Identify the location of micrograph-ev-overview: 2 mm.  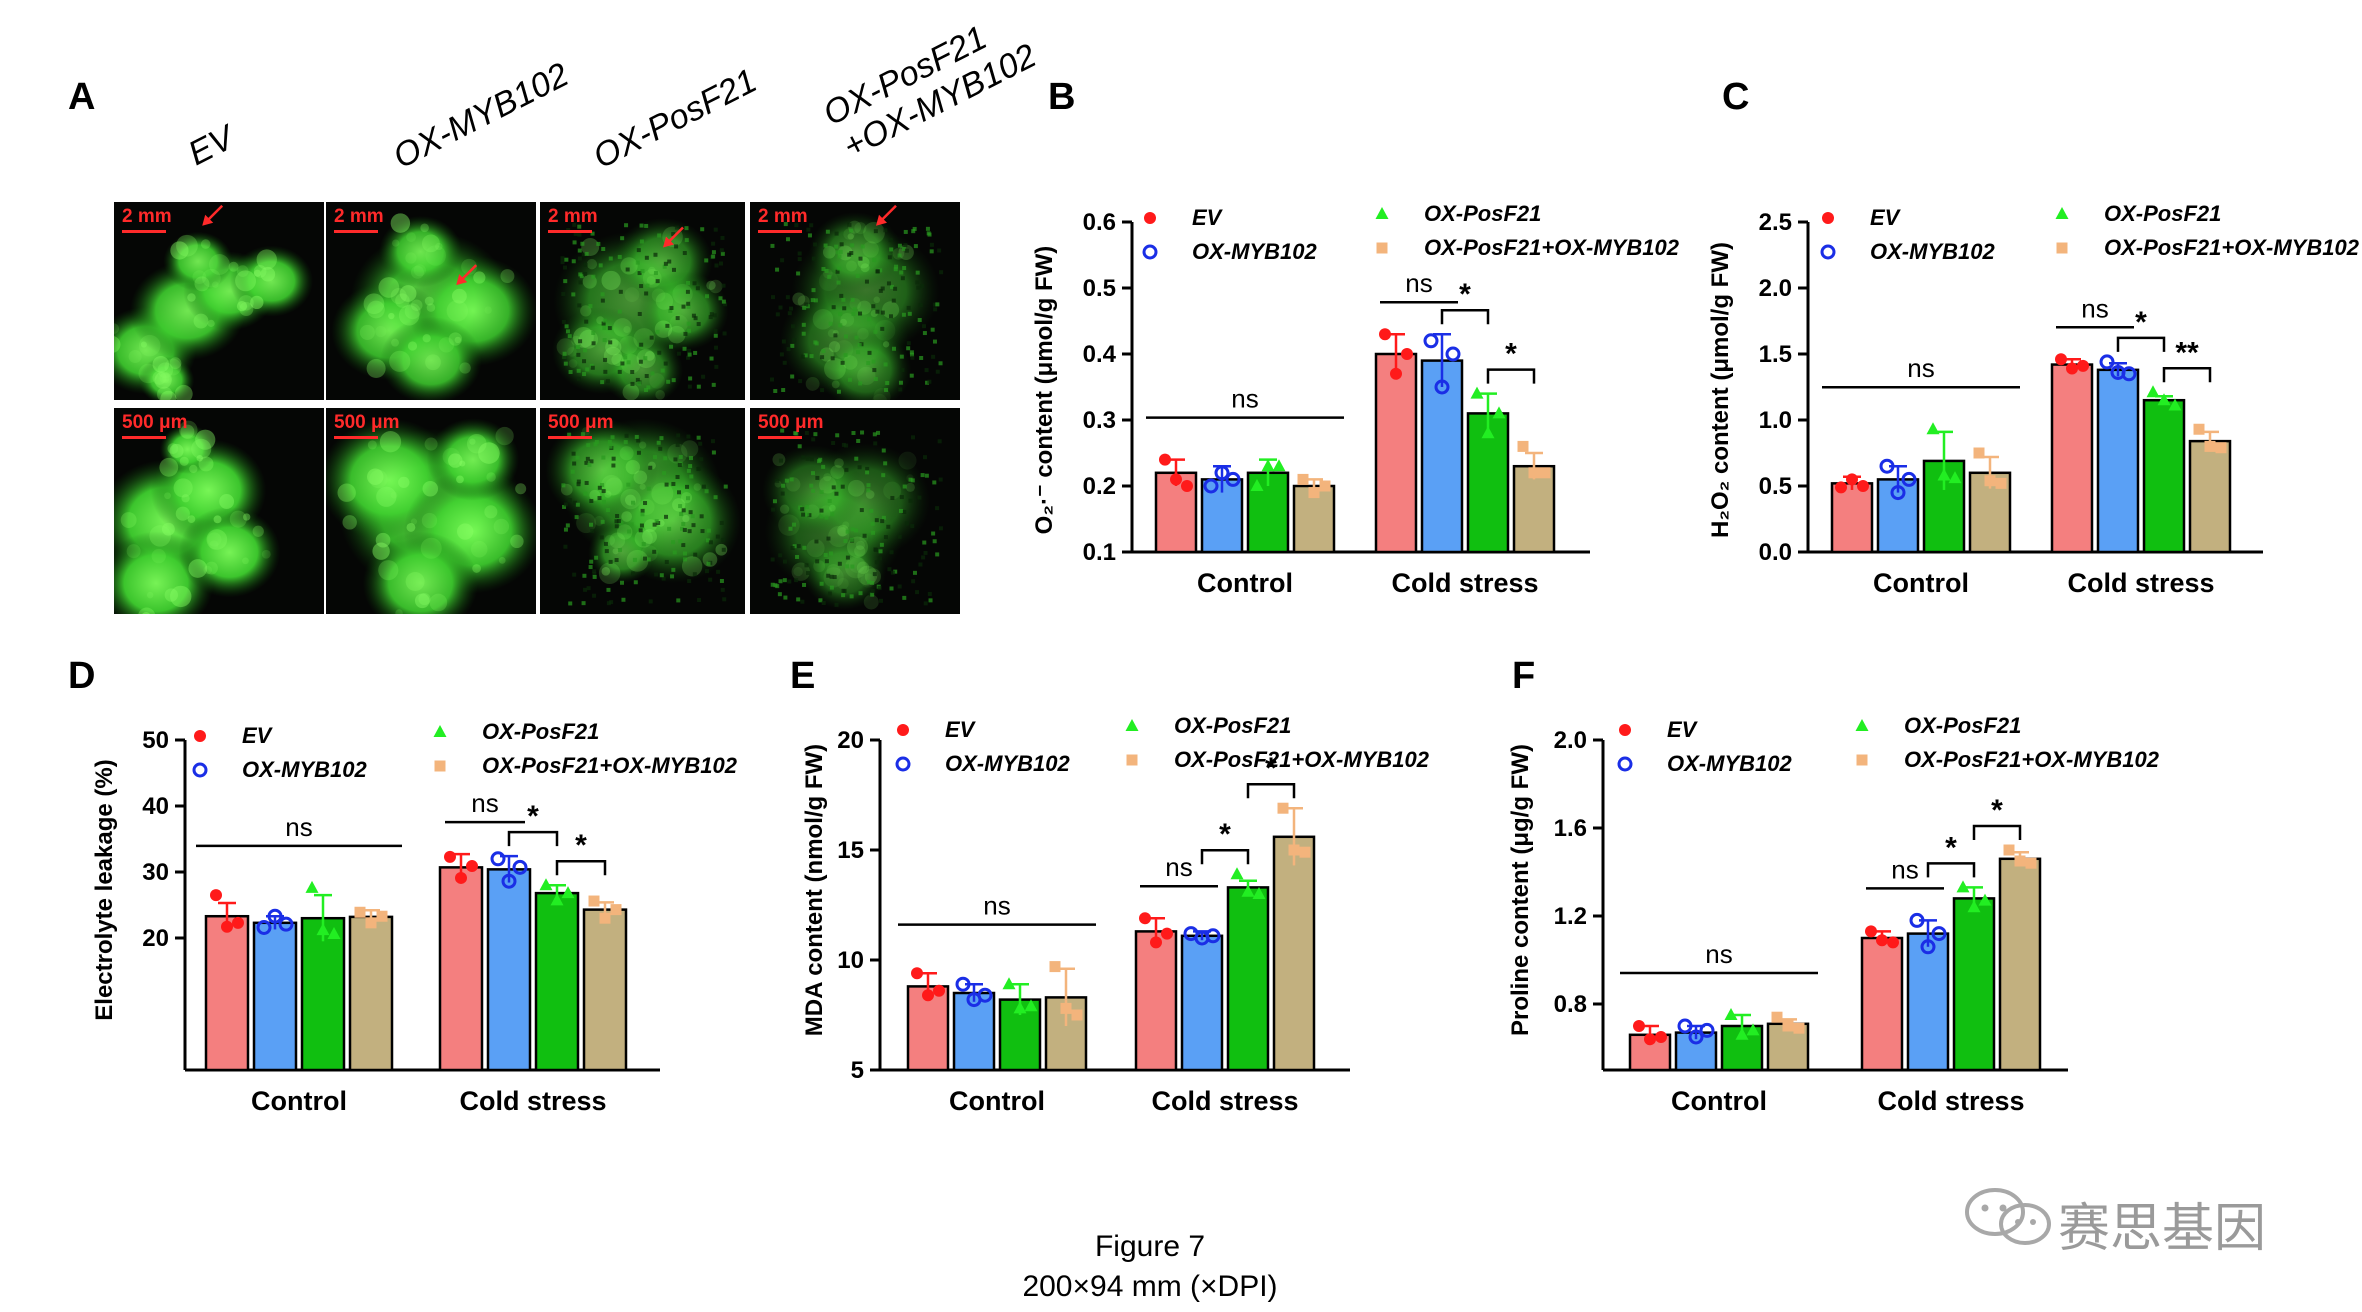
(219, 301).